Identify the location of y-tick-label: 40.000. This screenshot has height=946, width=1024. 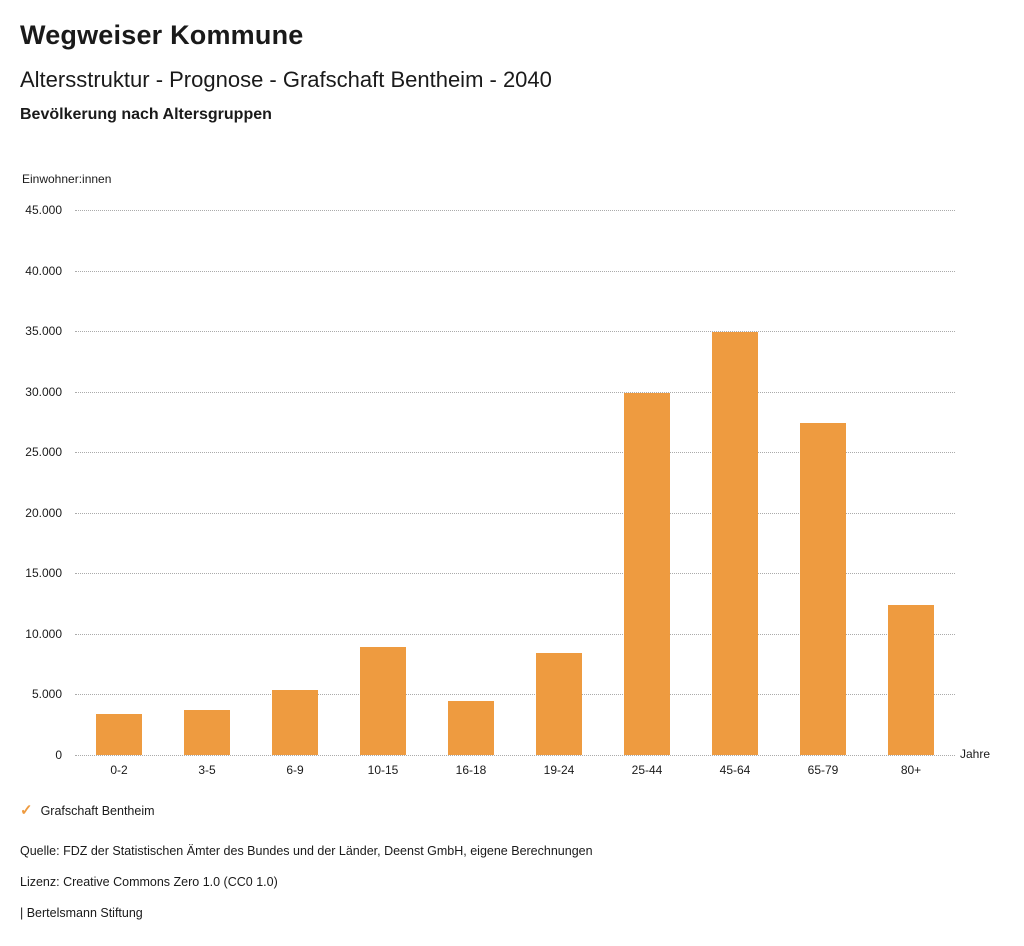
(43, 270).